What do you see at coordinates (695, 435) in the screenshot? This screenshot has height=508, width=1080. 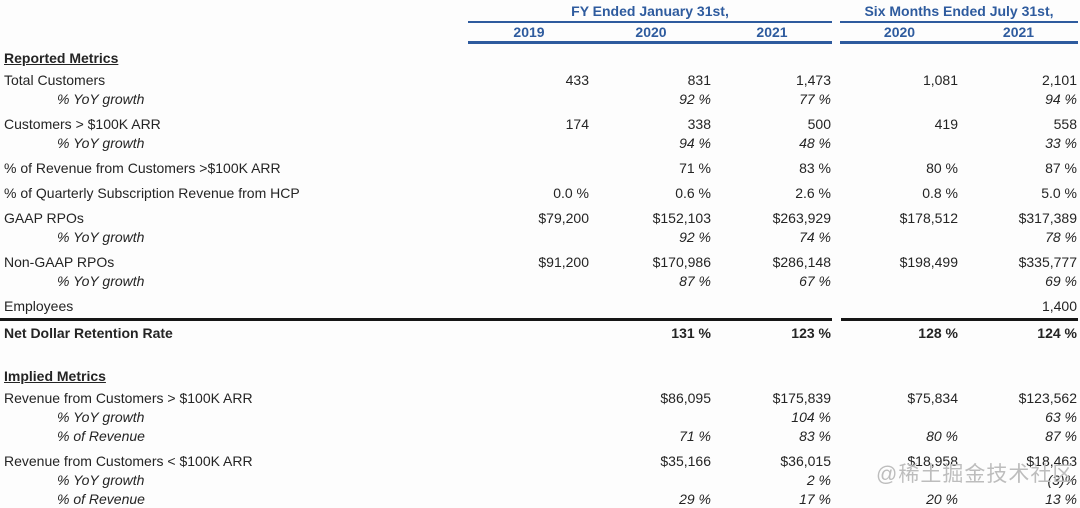 I see `cell-value: 71 %` at bounding box center [695, 435].